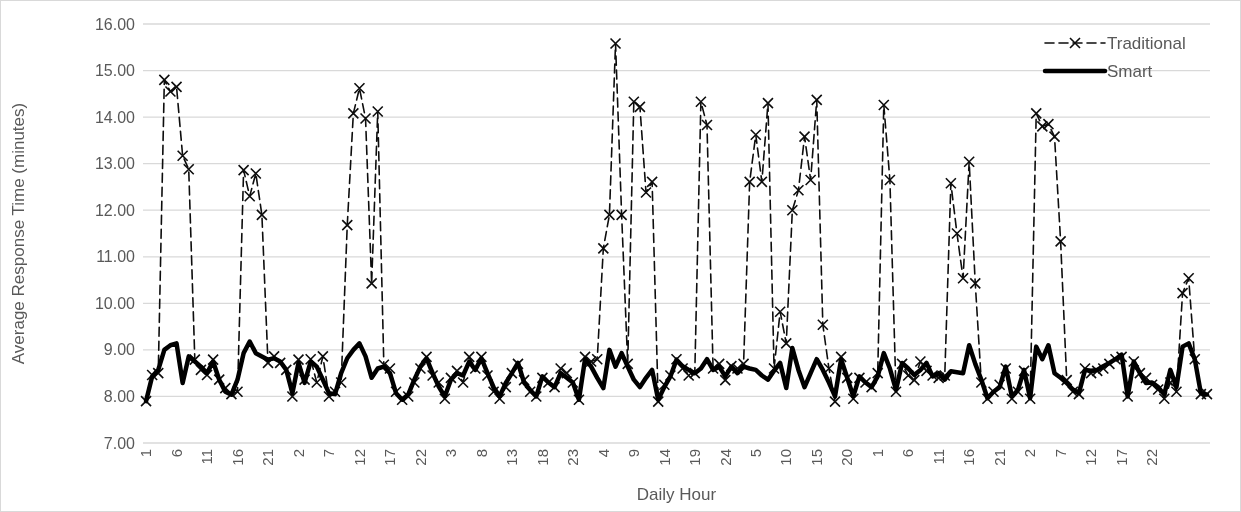 The height and width of the screenshot is (512, 1241). I want to click on x-tick-label: 3, so click(451, 453).